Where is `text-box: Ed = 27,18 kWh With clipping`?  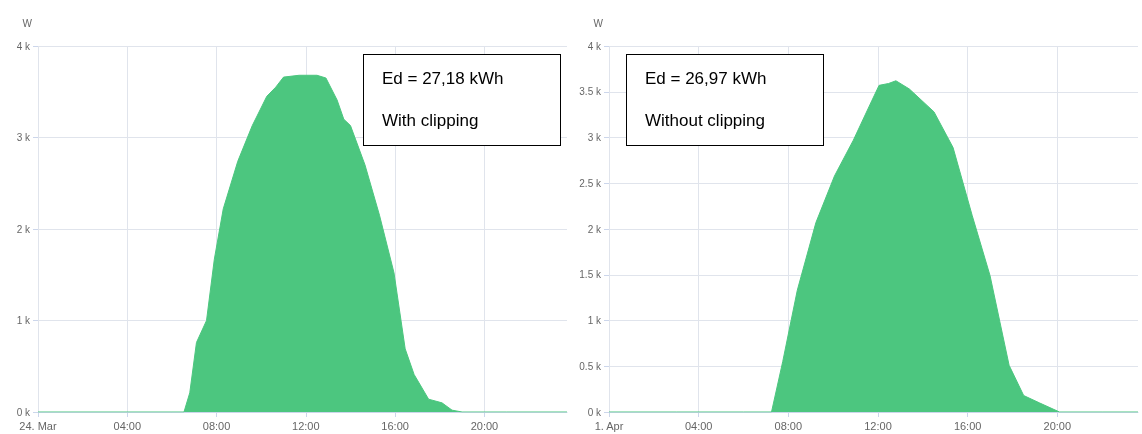
text-box: Ed = 27,18 kWh With clipping is located at coordinates (462, 100).